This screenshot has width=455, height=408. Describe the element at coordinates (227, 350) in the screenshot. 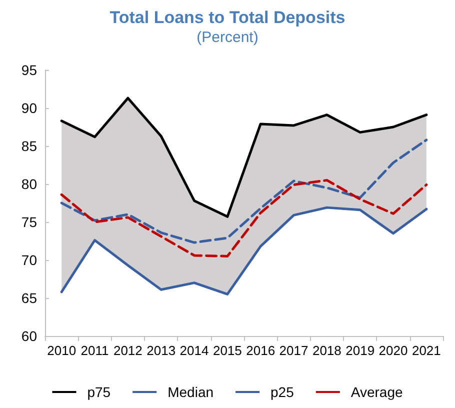

I see `x-tick-label: 2015` at that location.